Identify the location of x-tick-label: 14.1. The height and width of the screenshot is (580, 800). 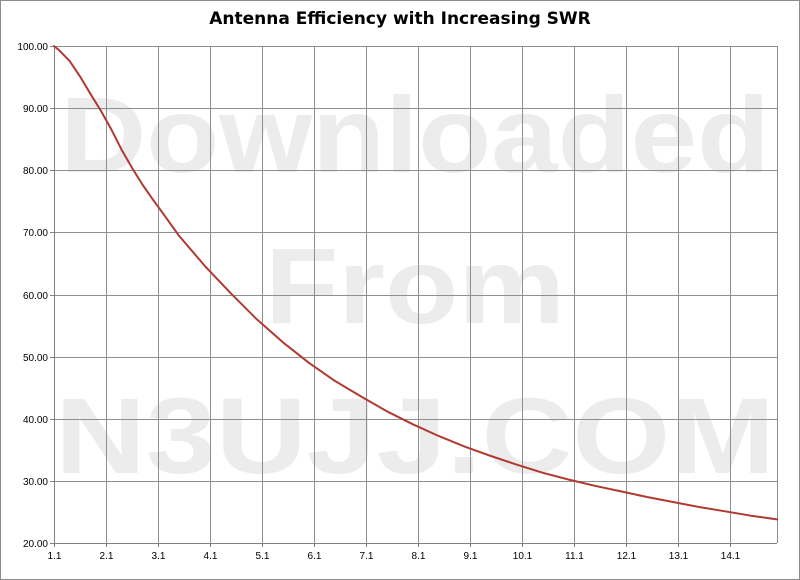
(731, 556).